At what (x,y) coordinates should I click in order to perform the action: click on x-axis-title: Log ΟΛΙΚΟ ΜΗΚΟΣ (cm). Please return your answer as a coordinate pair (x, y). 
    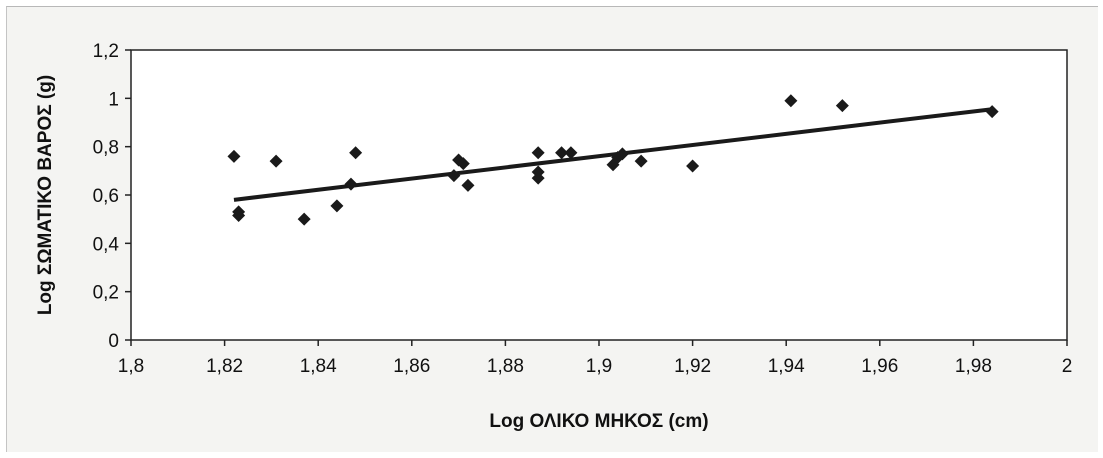
    Looking at the image, I should click on (598, 421).